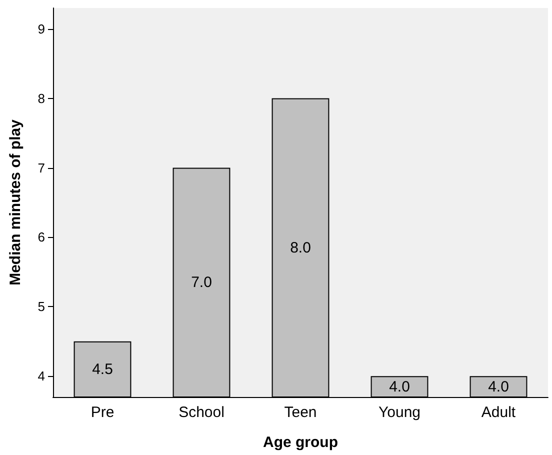 This screenshot has width=552, height=455. Describe the element at coordinates (201, 283) in the screenshot. I see `data-label: 7.0` at that location.